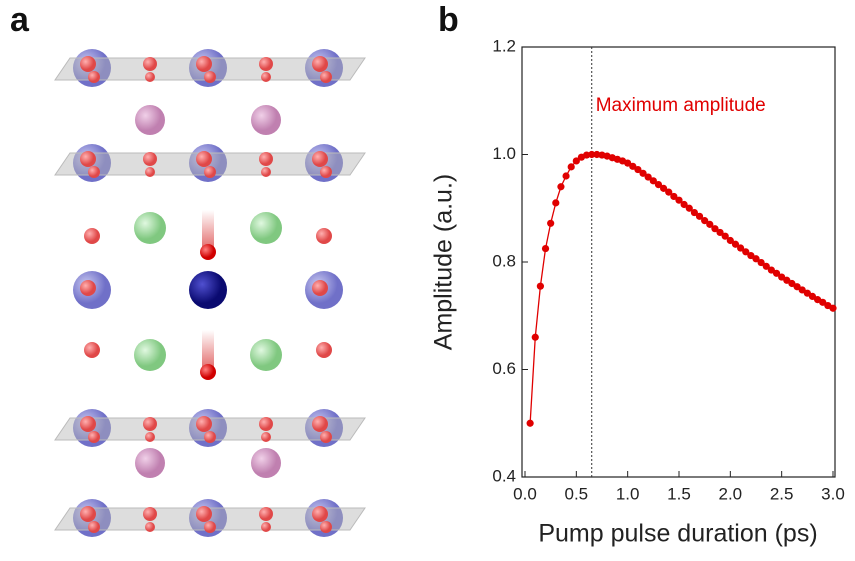 The width and height of the screenshot is (855, 561). What do you see at coordinates (504, 260) in the screenshot?
I see `y-tick-label: 0.8` at bounding box center [504, 260].